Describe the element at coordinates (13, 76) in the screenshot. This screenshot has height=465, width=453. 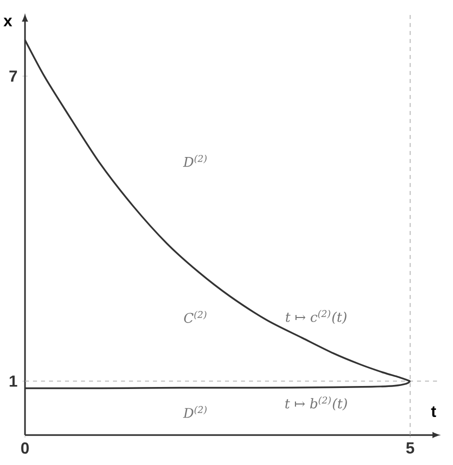
I see `y-tick-label: 7` at that location.